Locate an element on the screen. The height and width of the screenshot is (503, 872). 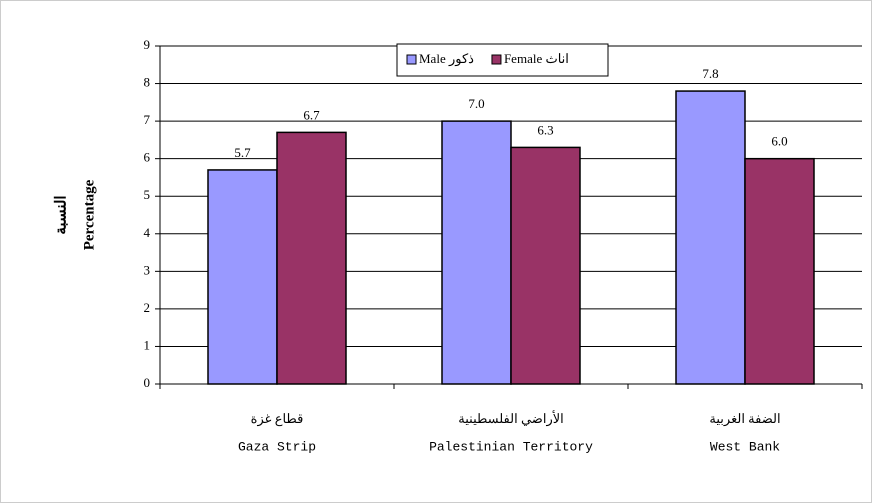
y-tick-label: 5 is located at coordinates (147, 194).